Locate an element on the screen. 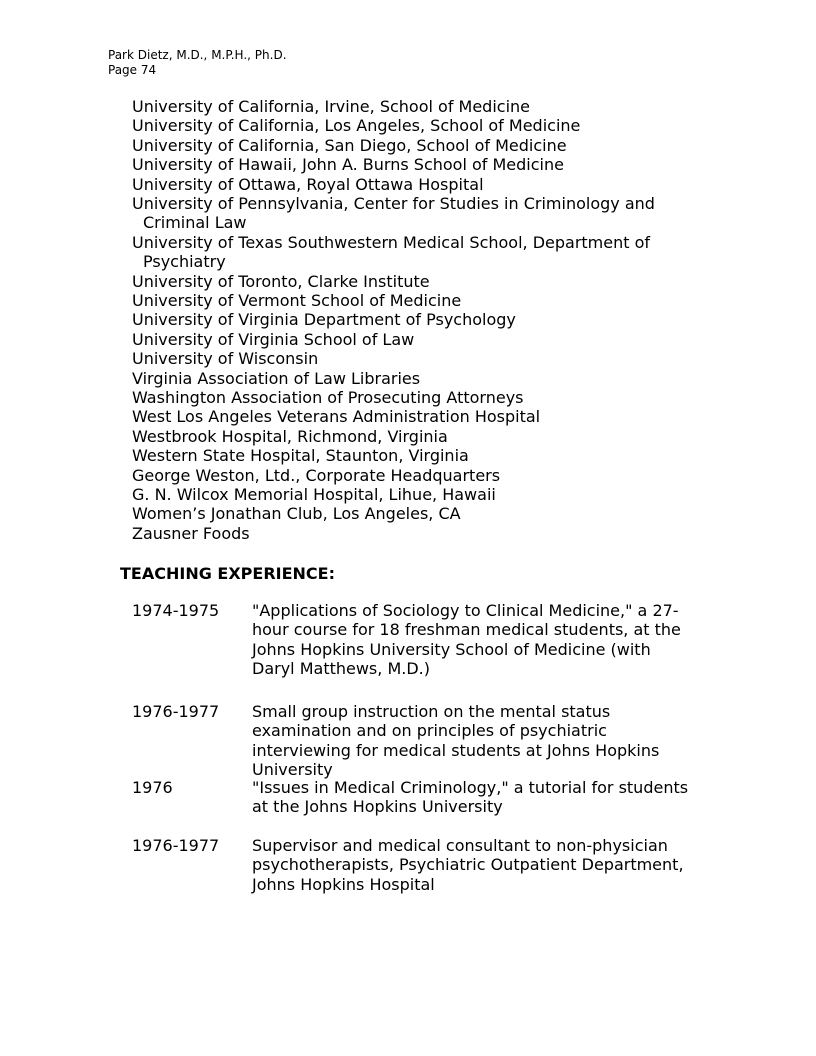  institution-item: University of Vermont School of Medicine is located at coordinates (297, 300).